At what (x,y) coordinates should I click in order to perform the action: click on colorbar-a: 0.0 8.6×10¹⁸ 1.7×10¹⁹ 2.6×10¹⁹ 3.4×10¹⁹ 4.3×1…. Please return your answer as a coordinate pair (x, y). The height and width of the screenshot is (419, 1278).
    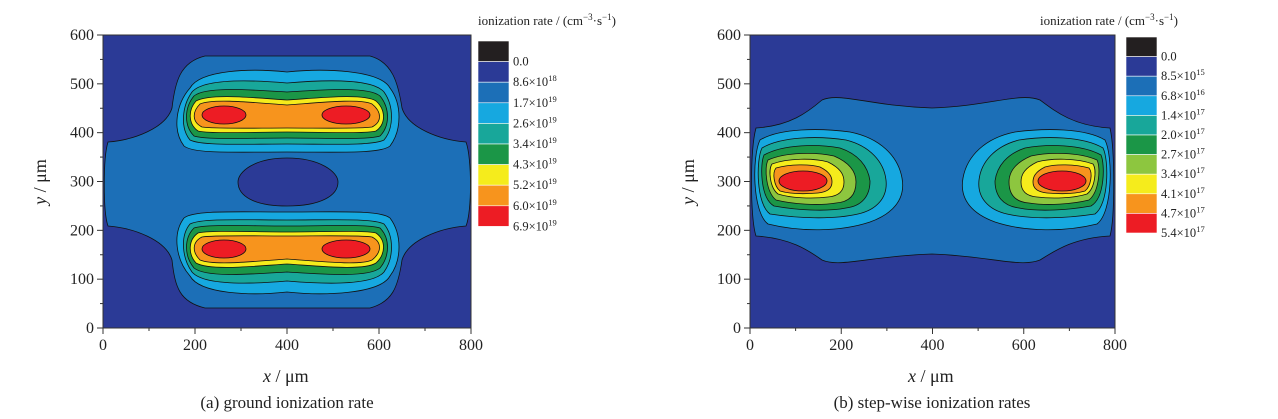
    Looking at the image, I should click on (517, 136).